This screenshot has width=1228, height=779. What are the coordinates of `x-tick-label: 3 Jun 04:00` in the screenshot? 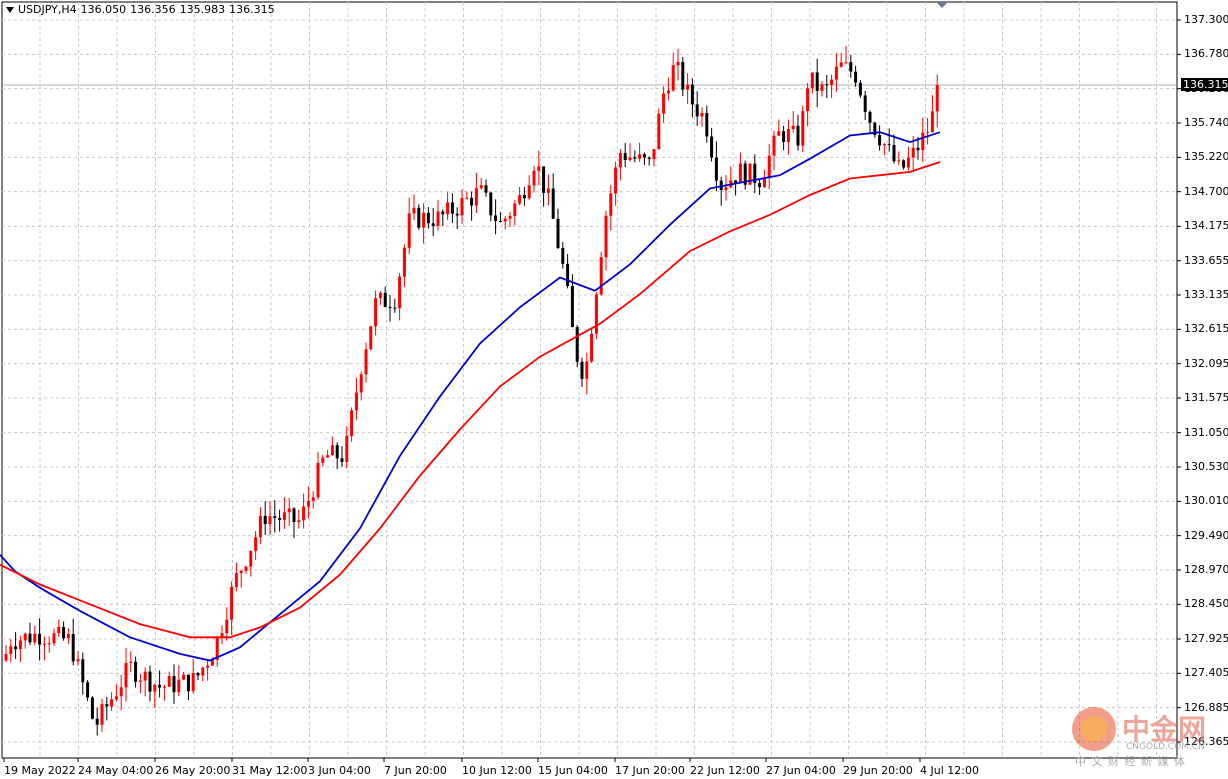 It's located at (339, 770).